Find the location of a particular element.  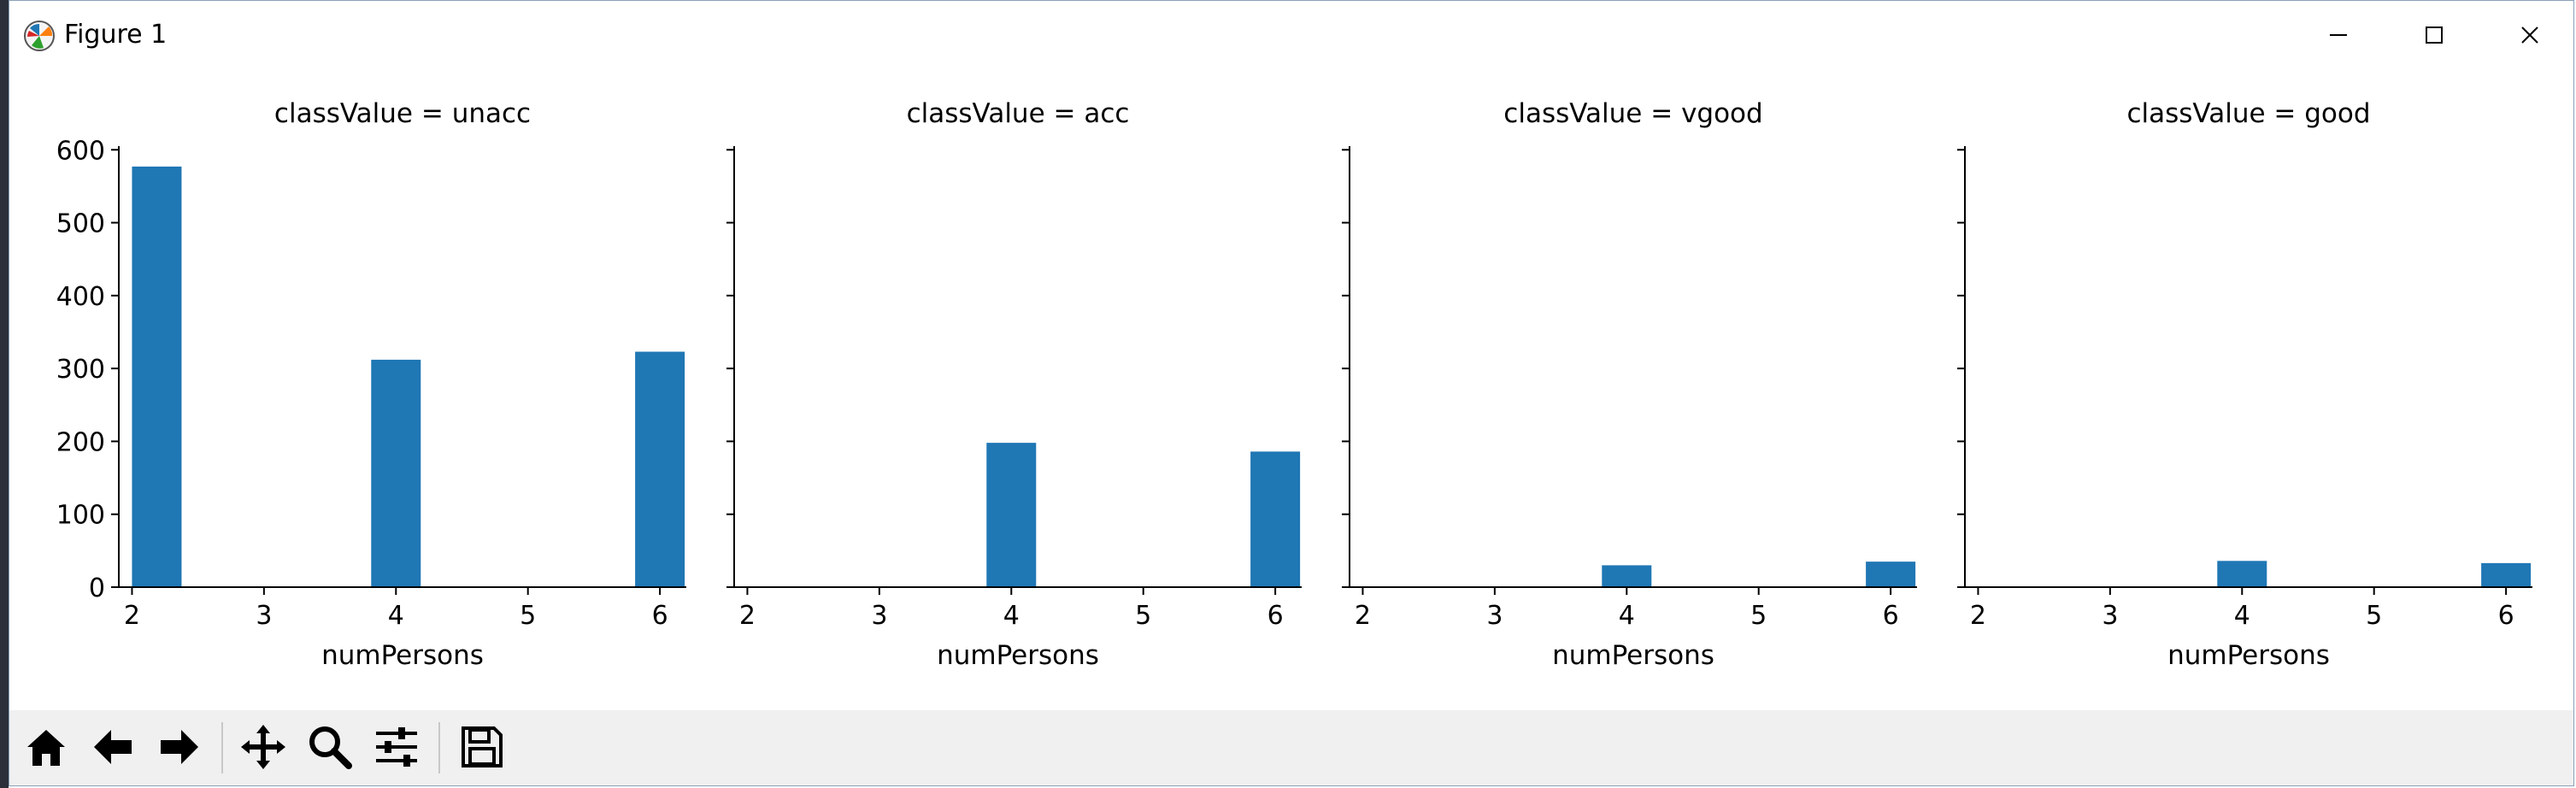

y-tick-label: 100 is located at coordinates (80, 516).